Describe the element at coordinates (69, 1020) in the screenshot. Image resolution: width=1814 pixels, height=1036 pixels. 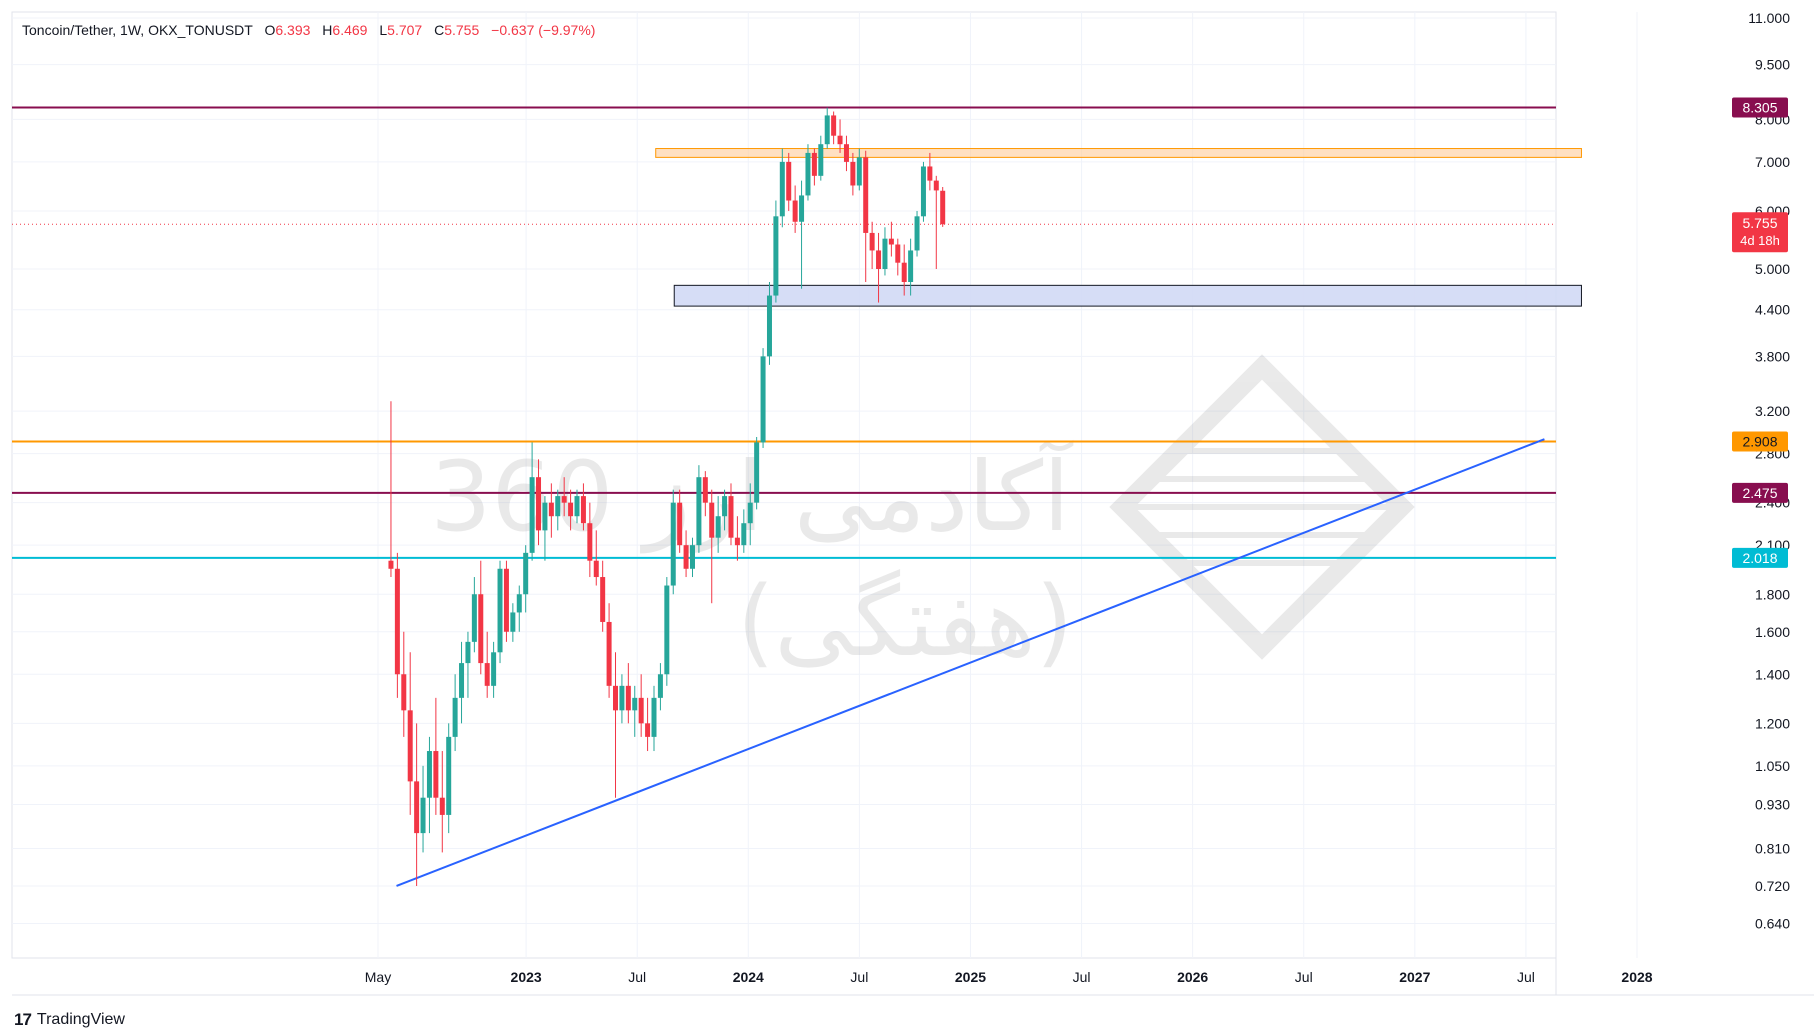
I see `tradingview-branding: 17 TradingView` at that location.